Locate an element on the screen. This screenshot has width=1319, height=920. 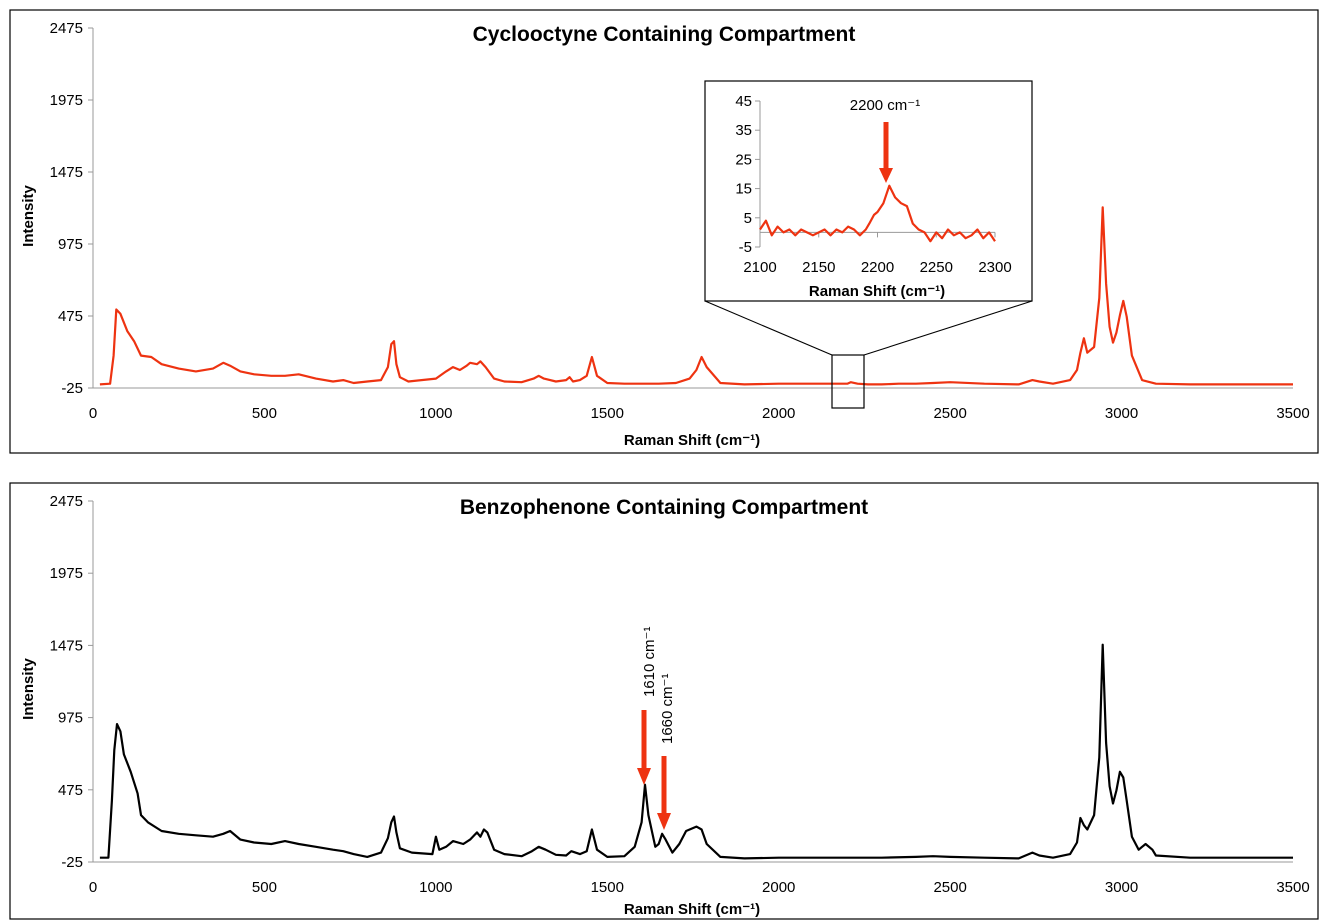
inset-series is located at coordinates (877, 213).